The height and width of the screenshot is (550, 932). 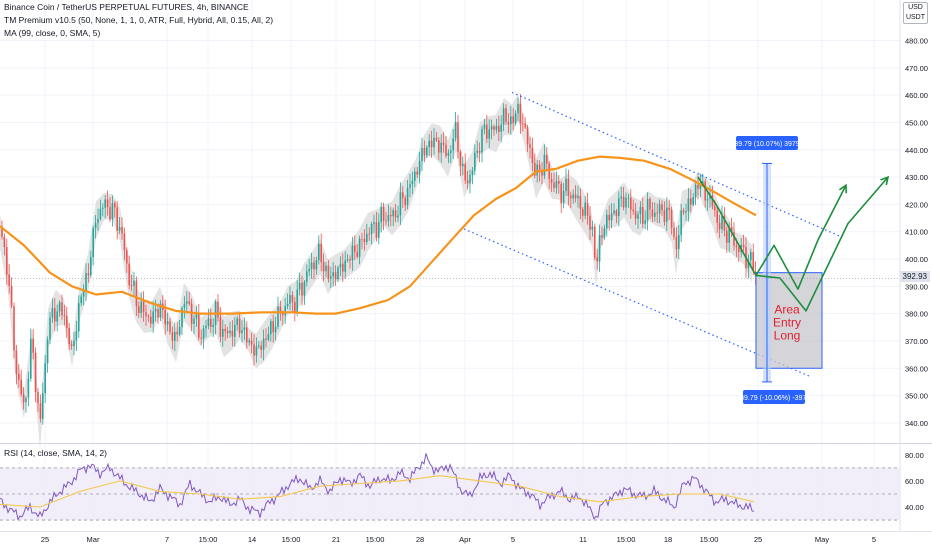 I want to click on time-tick-label: 5, so click(x=513, y=539).